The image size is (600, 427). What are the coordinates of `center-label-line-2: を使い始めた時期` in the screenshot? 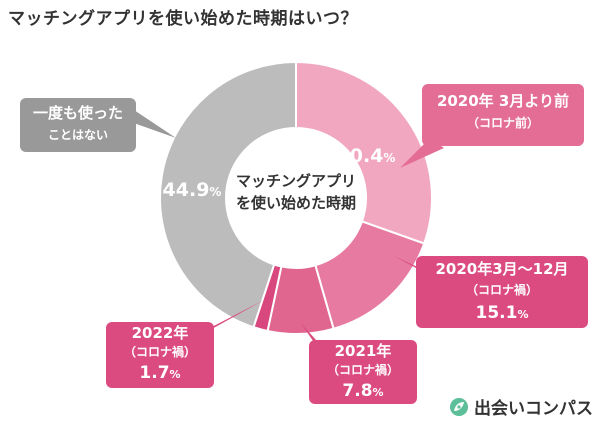 It's located at (296, 203).